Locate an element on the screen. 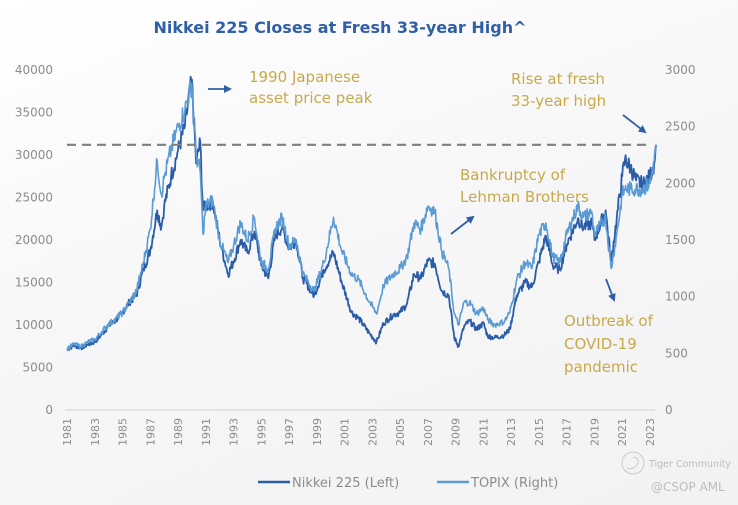  x-tick-label: 2021 is located at coordinates (622, 432).